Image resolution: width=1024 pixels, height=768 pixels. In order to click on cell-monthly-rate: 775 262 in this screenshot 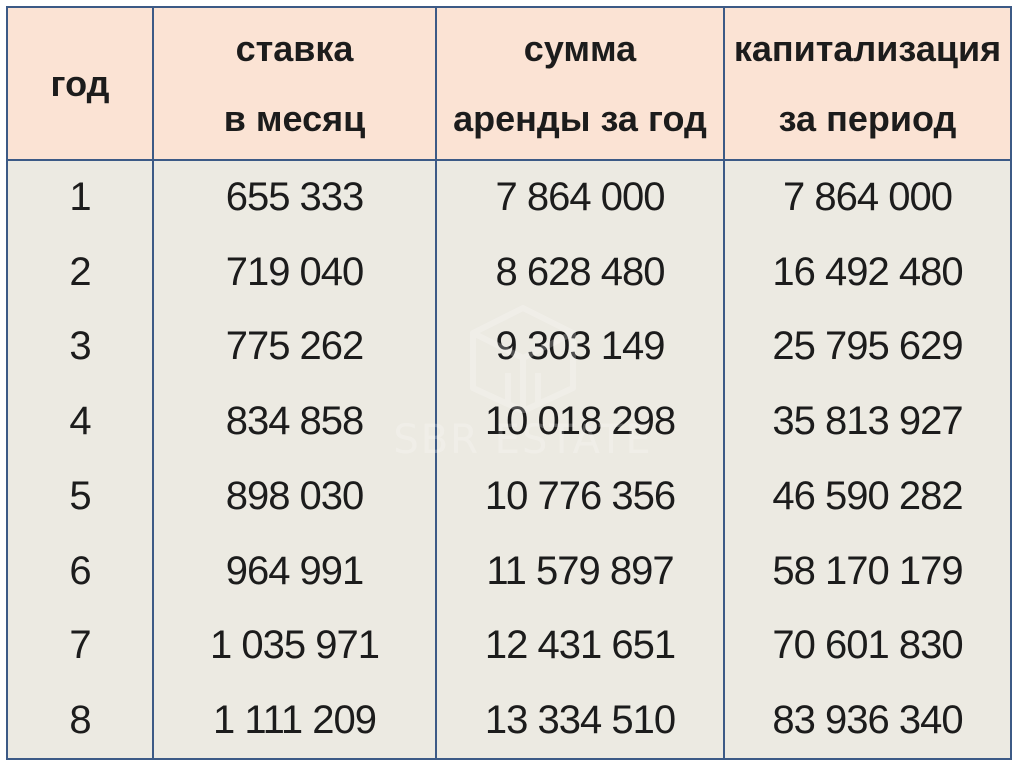, I will do `click(294, 347)`.